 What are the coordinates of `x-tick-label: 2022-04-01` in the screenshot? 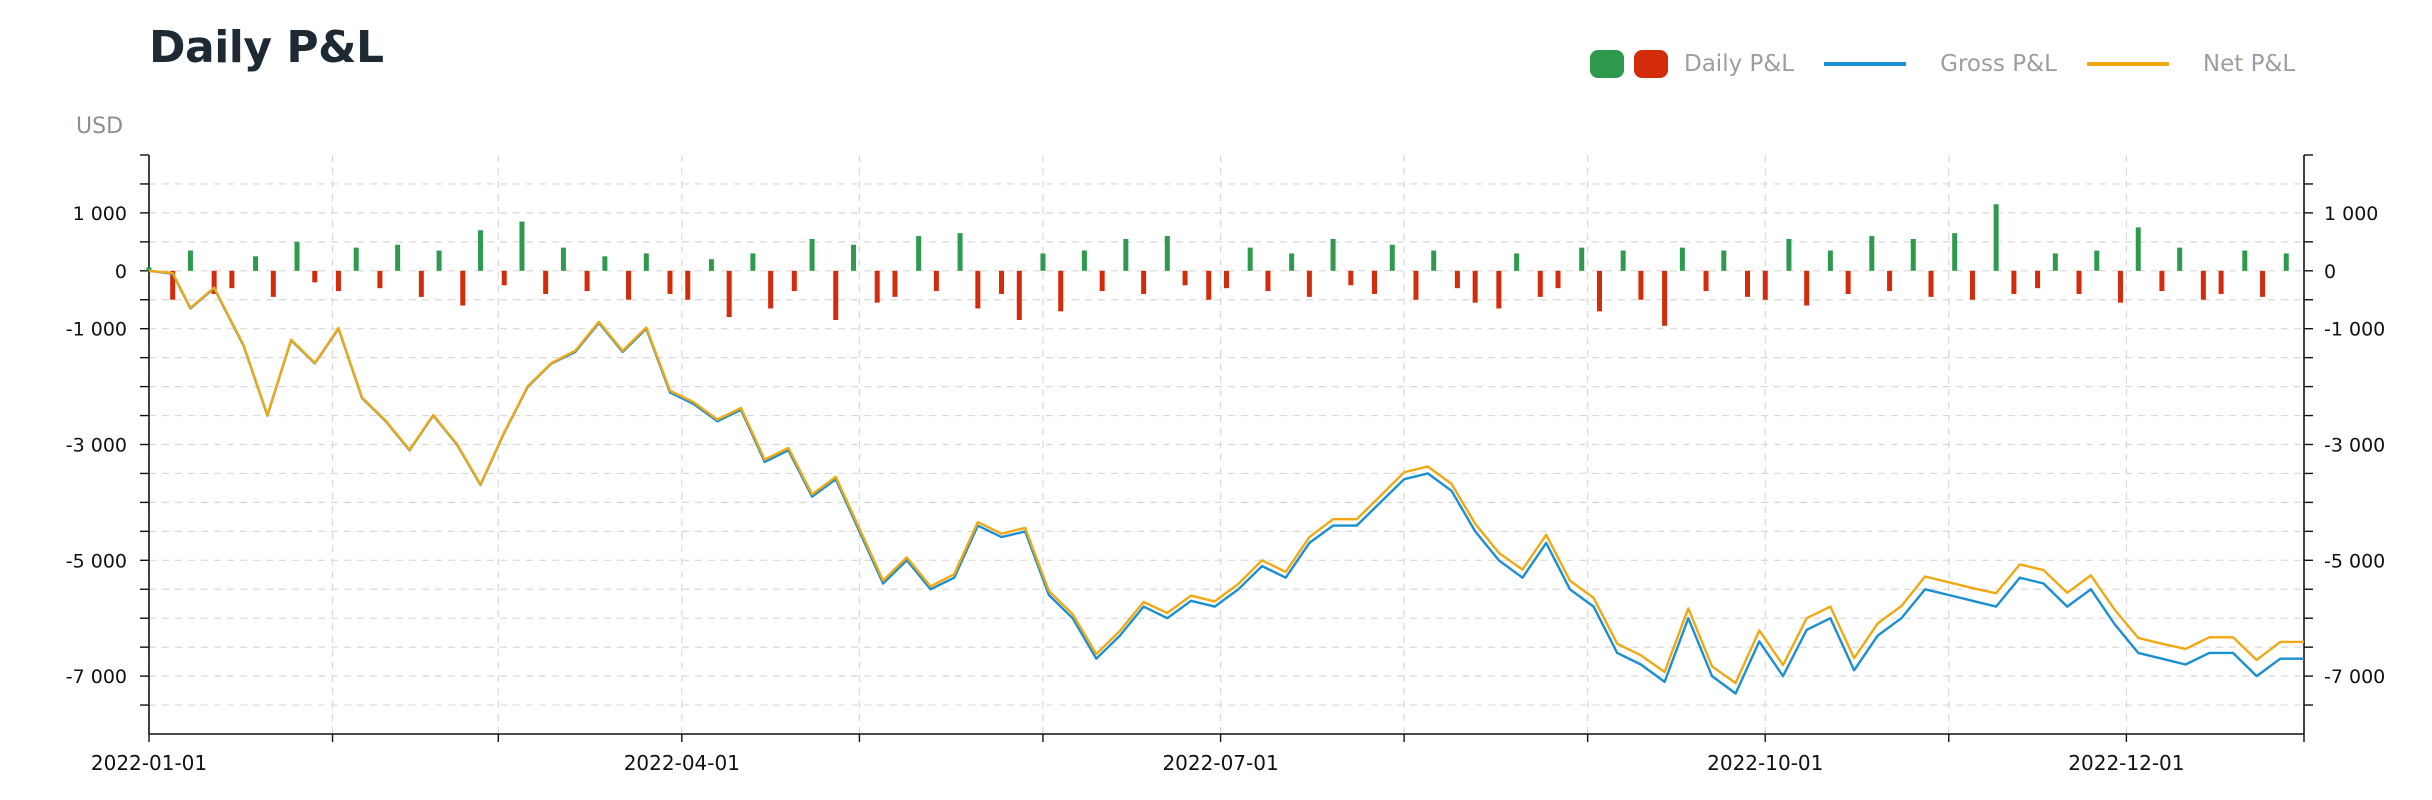 It's located at (682, 763).